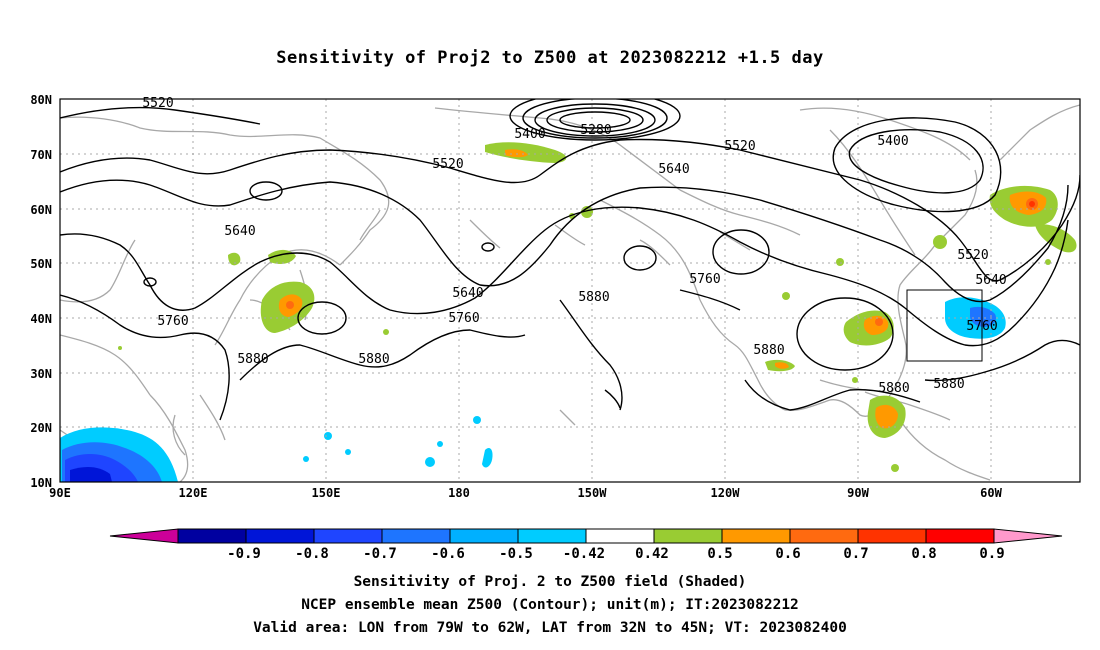 This screenshot has width=1100, height=650. I want to click on colorbar-tick-label: -0.7, so click(380, 554).